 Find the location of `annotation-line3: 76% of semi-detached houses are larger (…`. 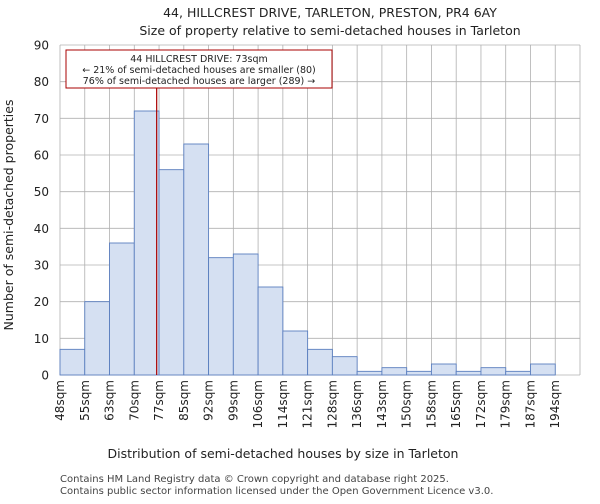

annotation-line3: 76% of semi-detached houses are larger (… is located at coordinates (199, 81).